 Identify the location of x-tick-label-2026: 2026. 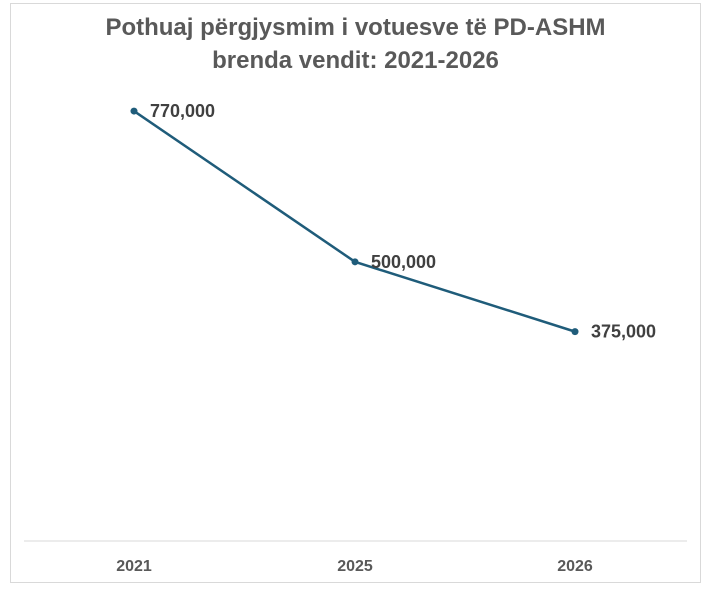
(575, 566).